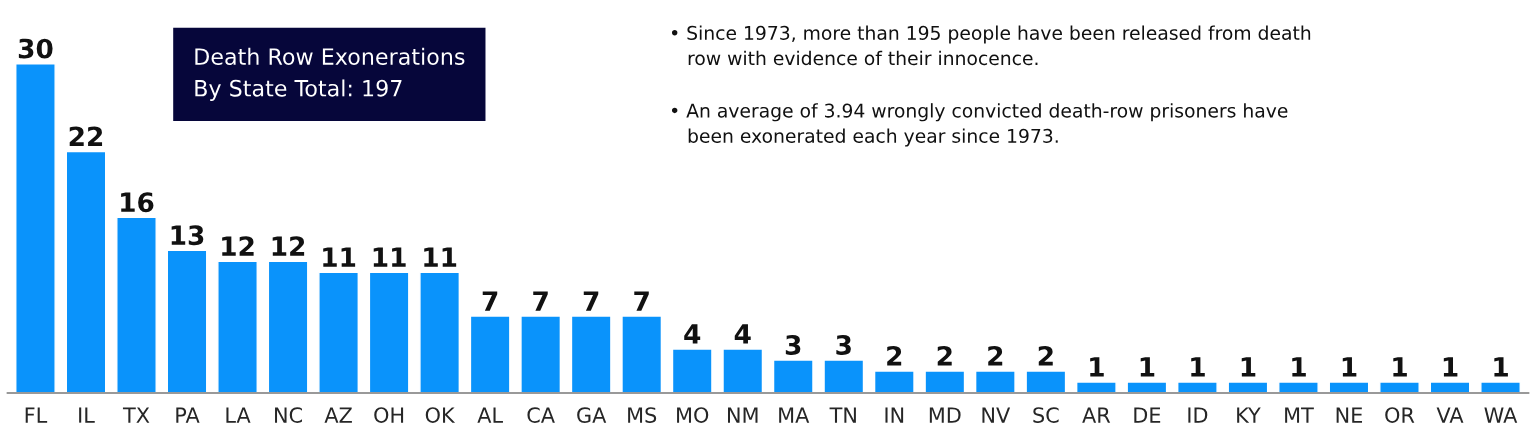 The height and width of the screenshot is (444, 1536). I want to click on data-label: 22, so click(86, 136).